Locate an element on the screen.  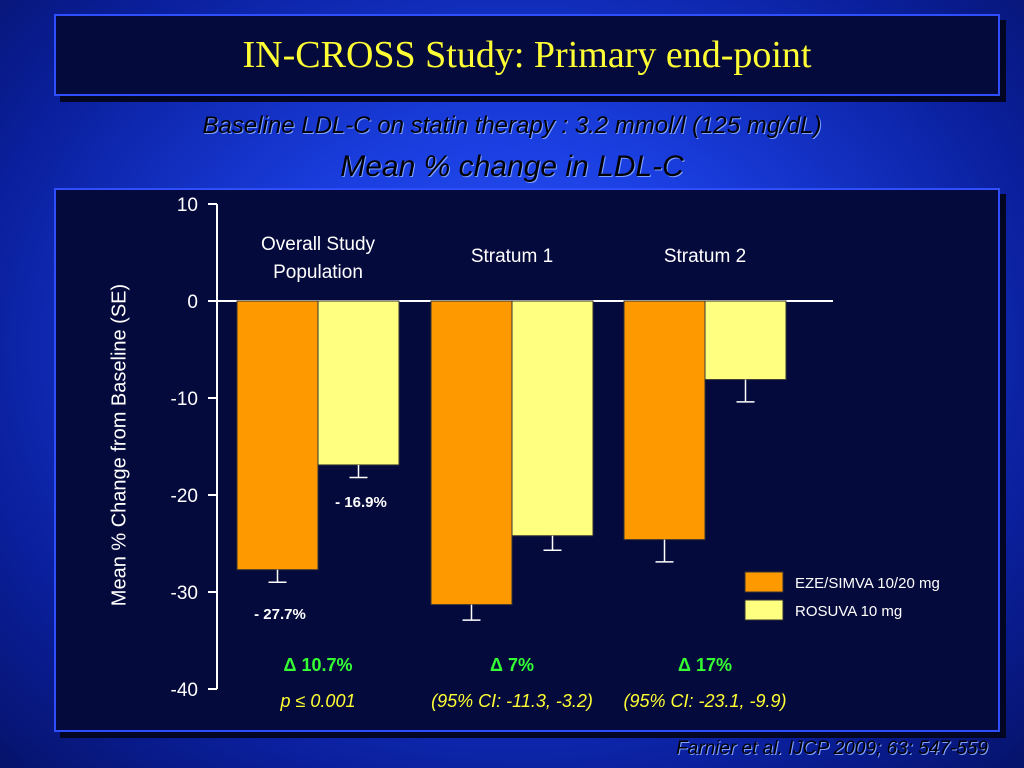
category-label: Population is located at coordinates (318, 272).